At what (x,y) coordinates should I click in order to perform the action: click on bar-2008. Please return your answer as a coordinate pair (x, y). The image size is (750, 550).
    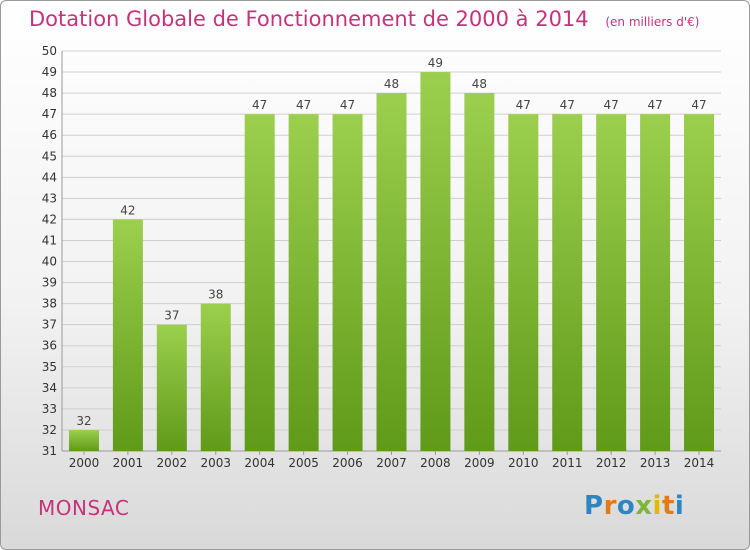
    Looking at the image, I should click on (435, 261).